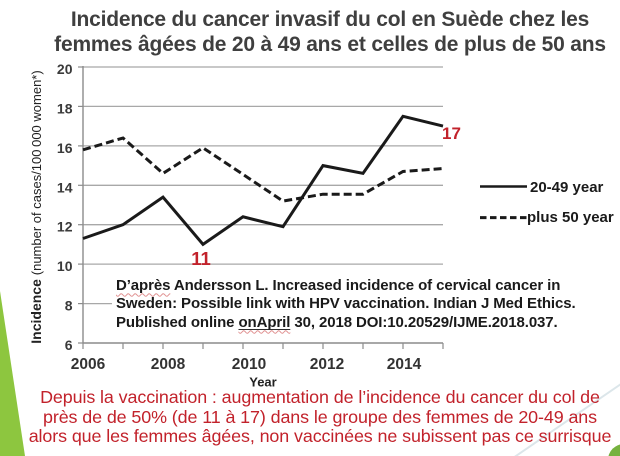 The image size is (620, 456). Describe the element at coordinates (262, 382) in the screenshot. I see `svg-text: Year` at that location.